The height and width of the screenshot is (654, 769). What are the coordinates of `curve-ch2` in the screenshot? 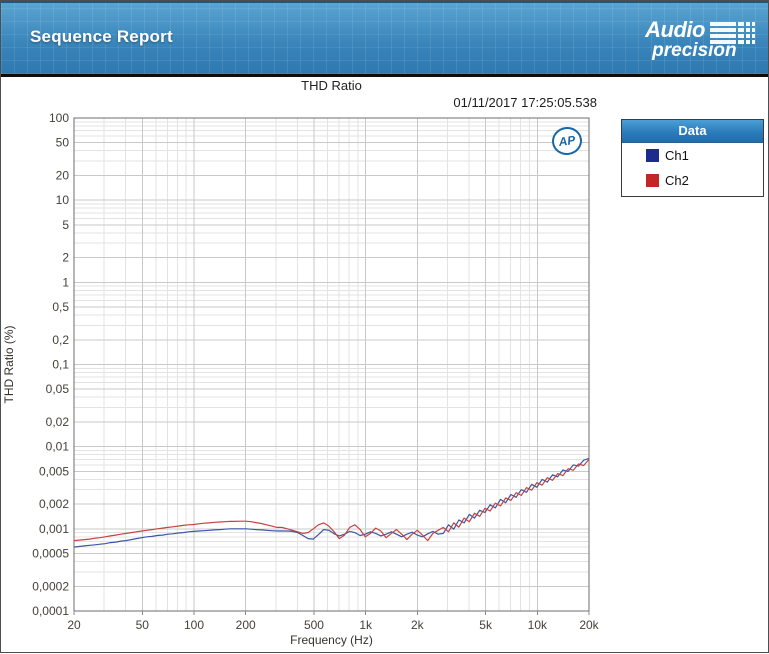 It's located at (331, 500).